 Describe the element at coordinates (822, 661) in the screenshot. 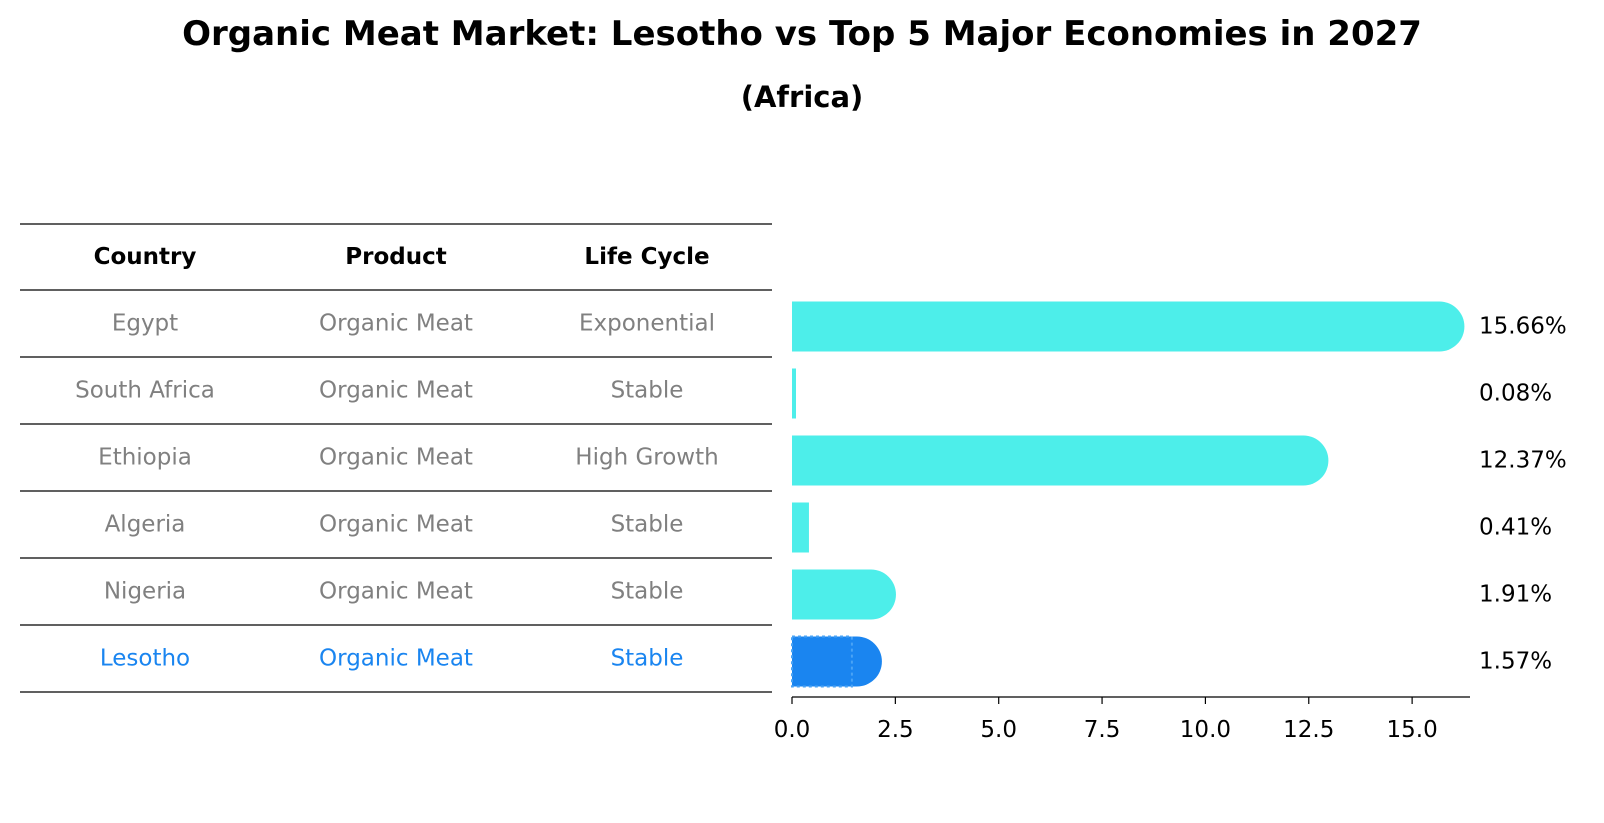

I see `bar-highlight-outline` at that location.